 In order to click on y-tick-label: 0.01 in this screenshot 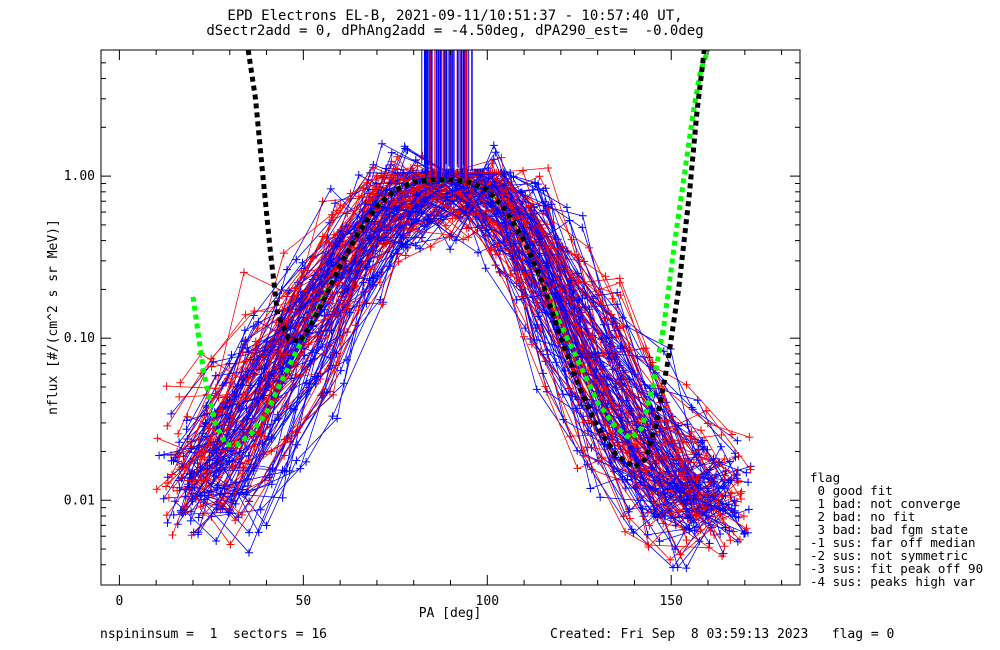, I will do `click(79, 500)`.